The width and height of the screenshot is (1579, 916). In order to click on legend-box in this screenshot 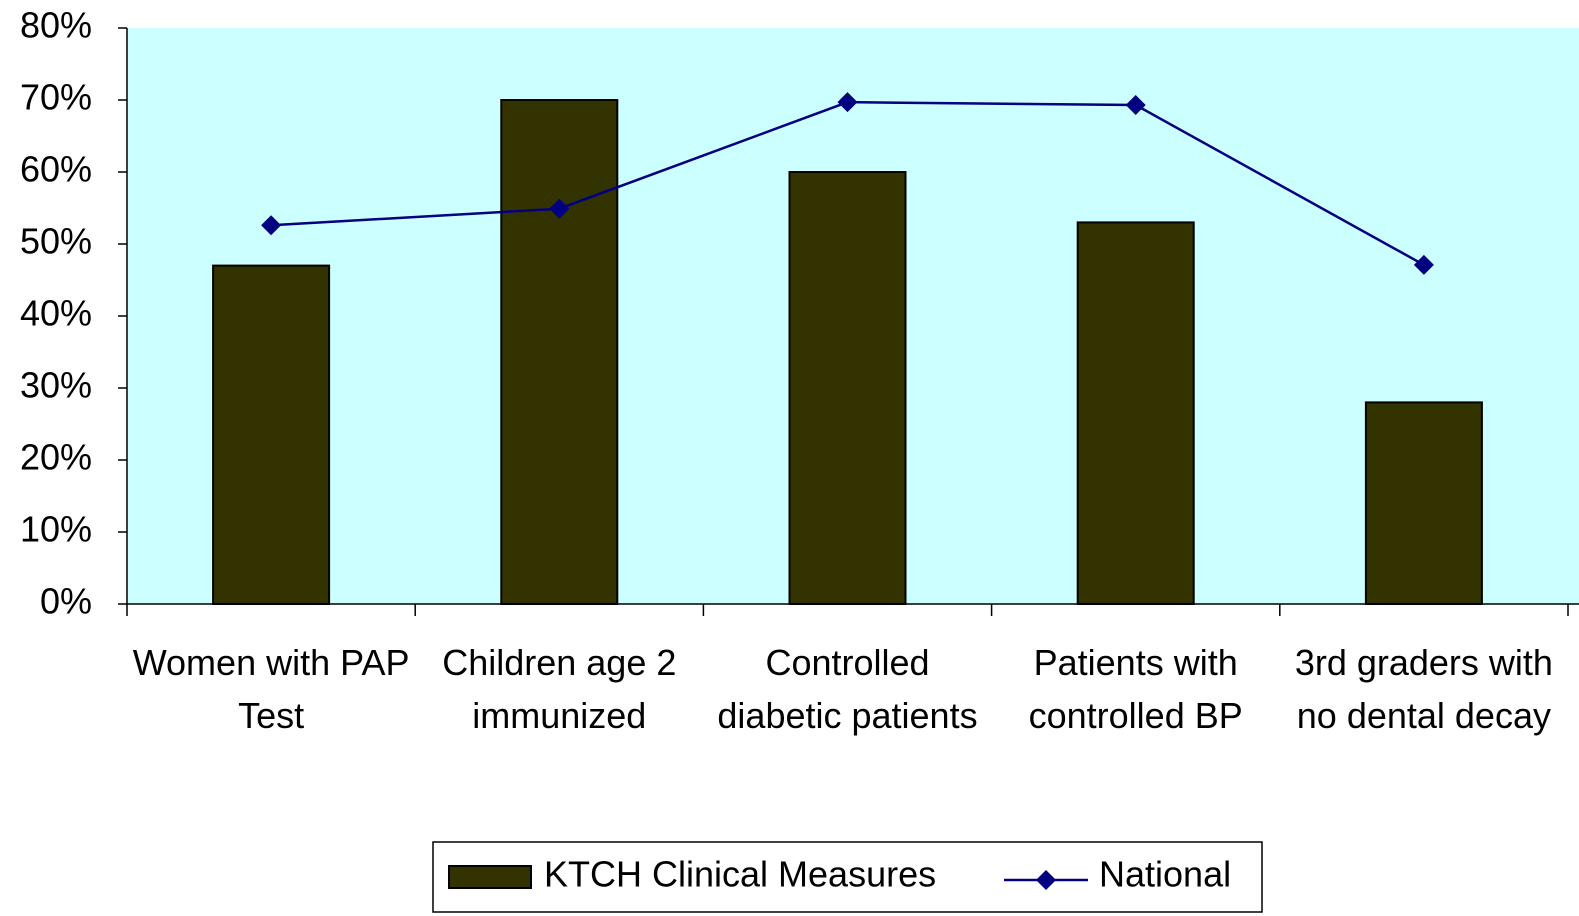, I will do `click(847, 877)`.